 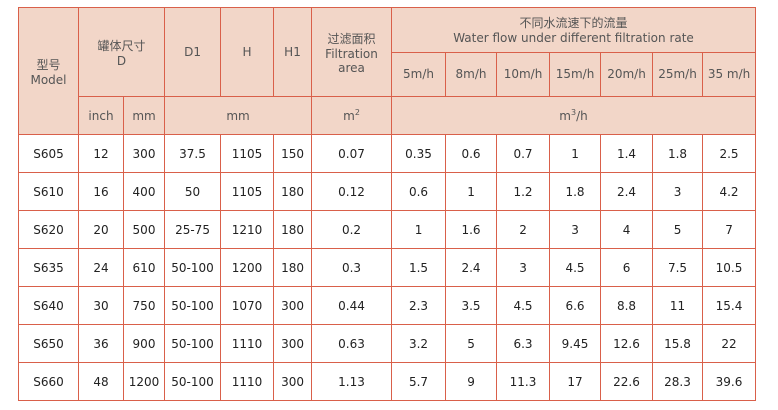 What do you see at coordinates (193, 153) in the screenshot?
I see `table-cell: 37.5` at bounding box center [193, 153].